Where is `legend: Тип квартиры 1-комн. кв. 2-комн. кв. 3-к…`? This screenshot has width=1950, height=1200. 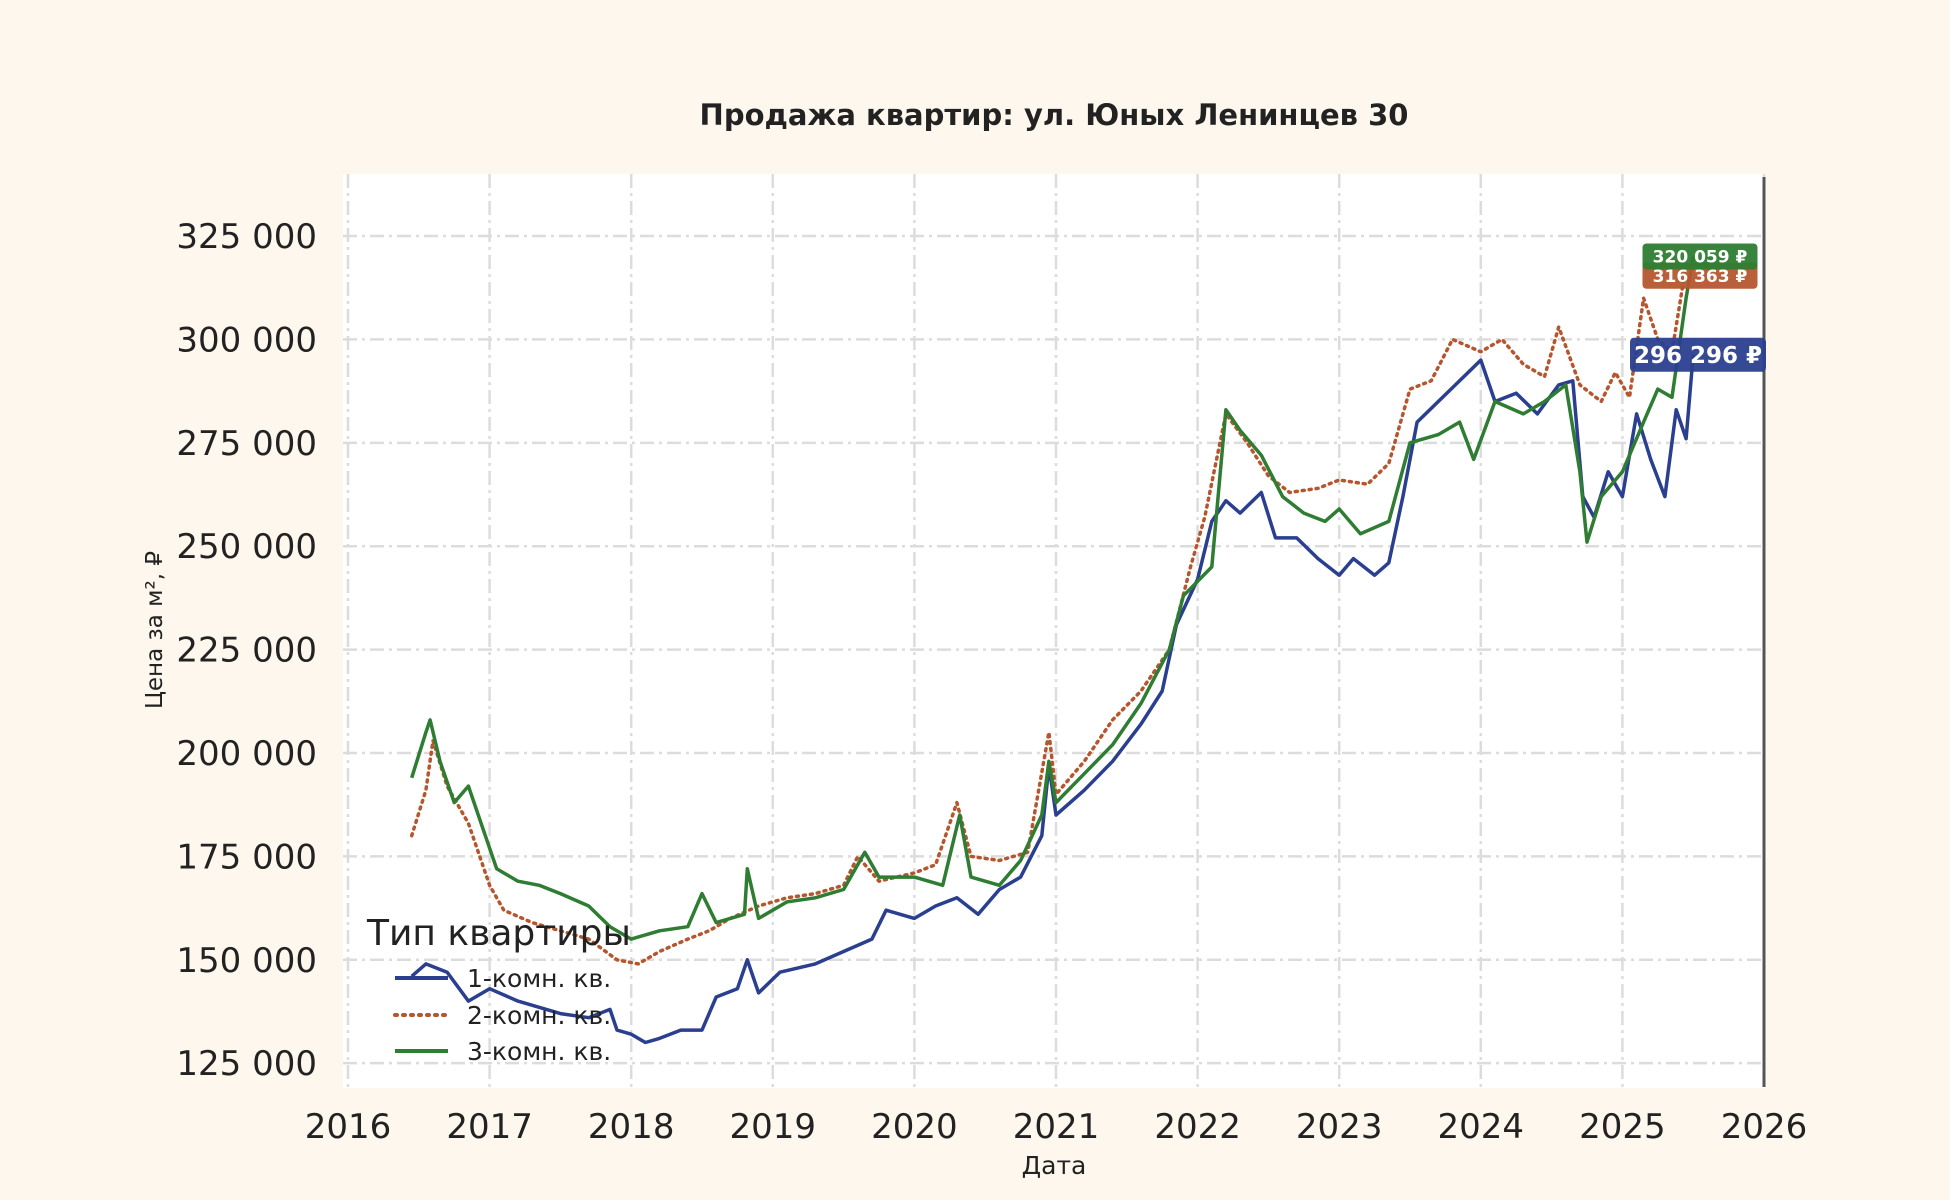
legend: Тип квартиры 1-комн. кв. 2-комн. кв. 3-к… is located at coordinates (498, 989).